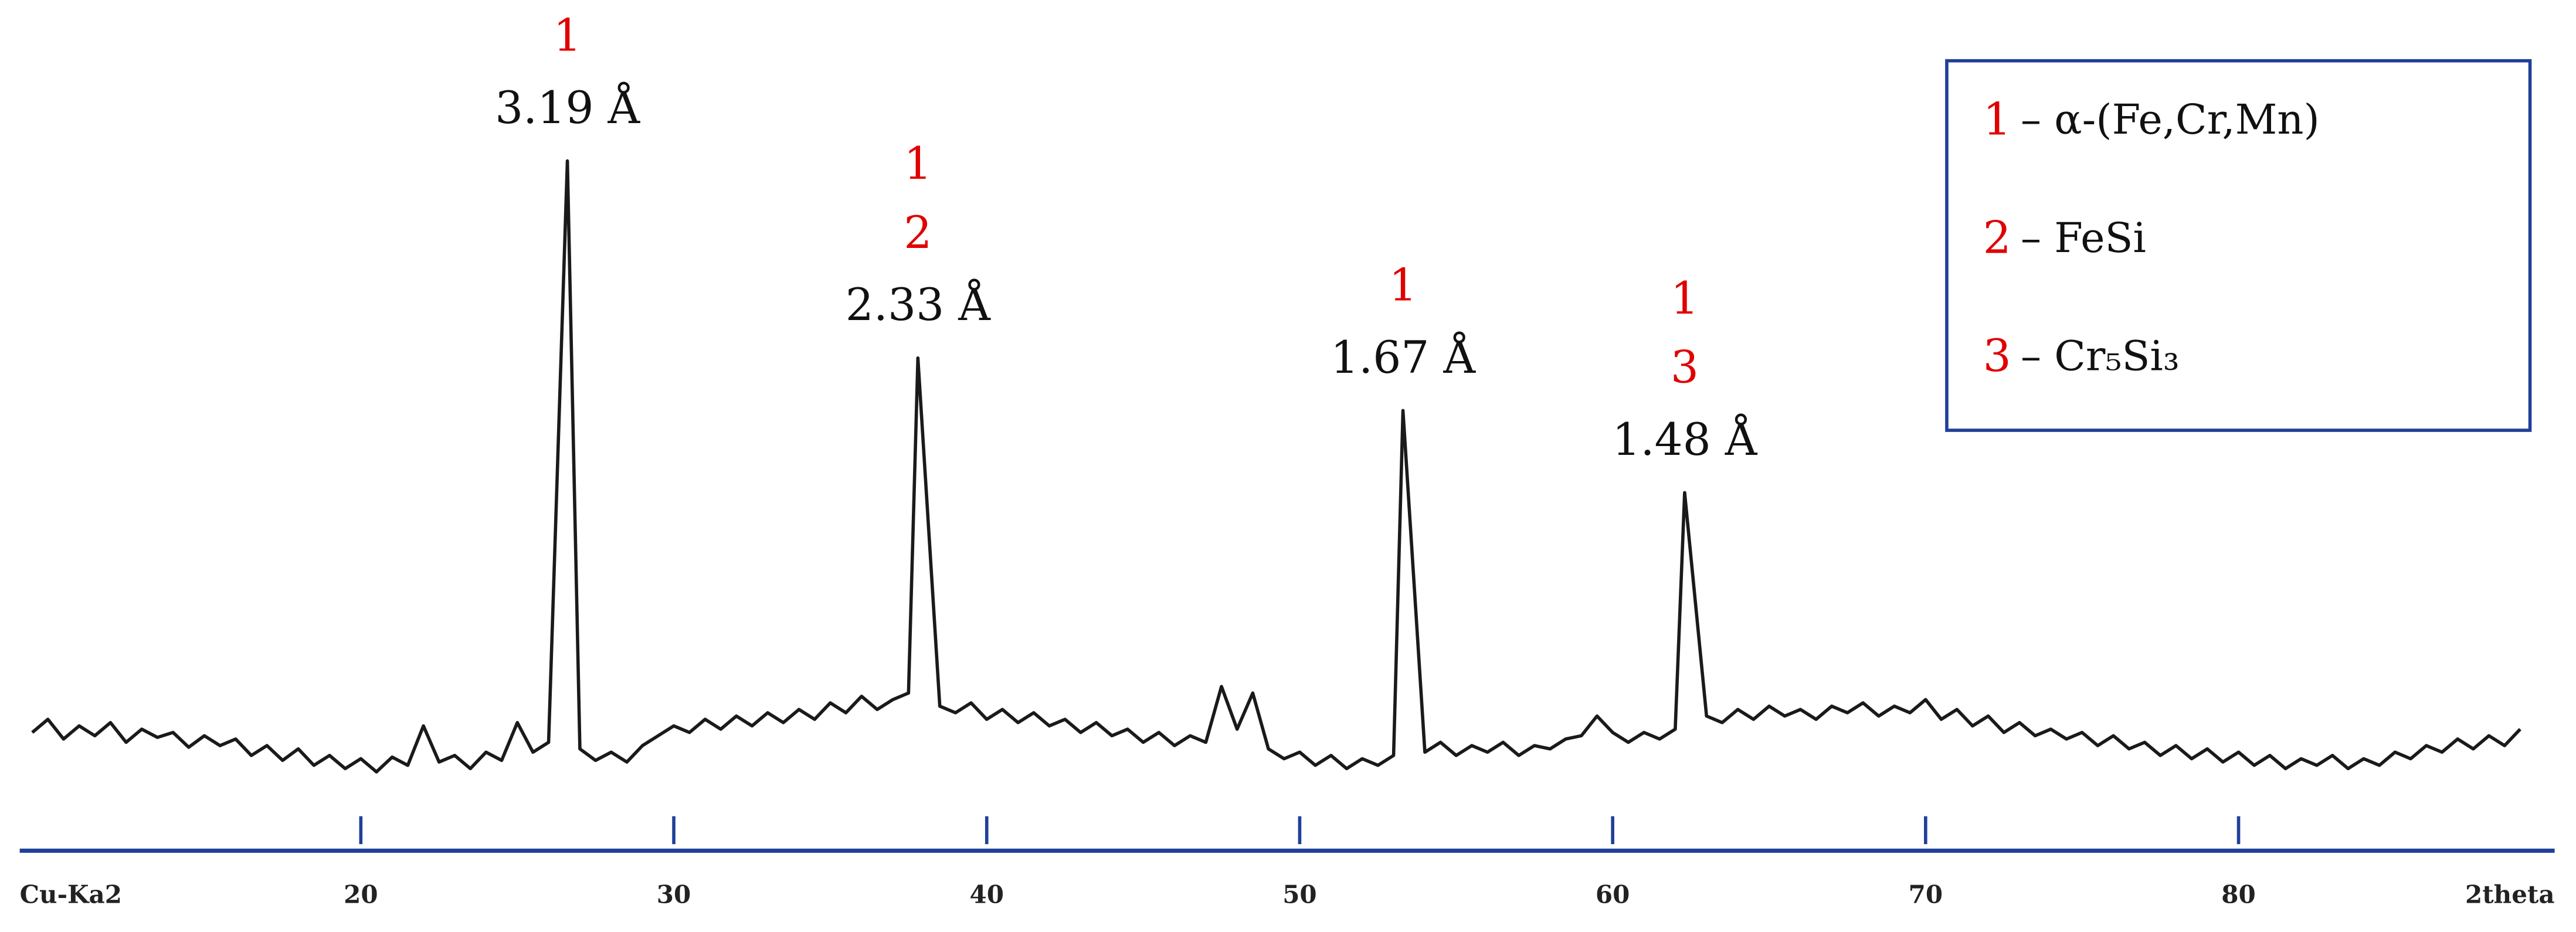  Describe the element at coordinates (2238, 245) in the screenshot. I see `legend-box` at that location.